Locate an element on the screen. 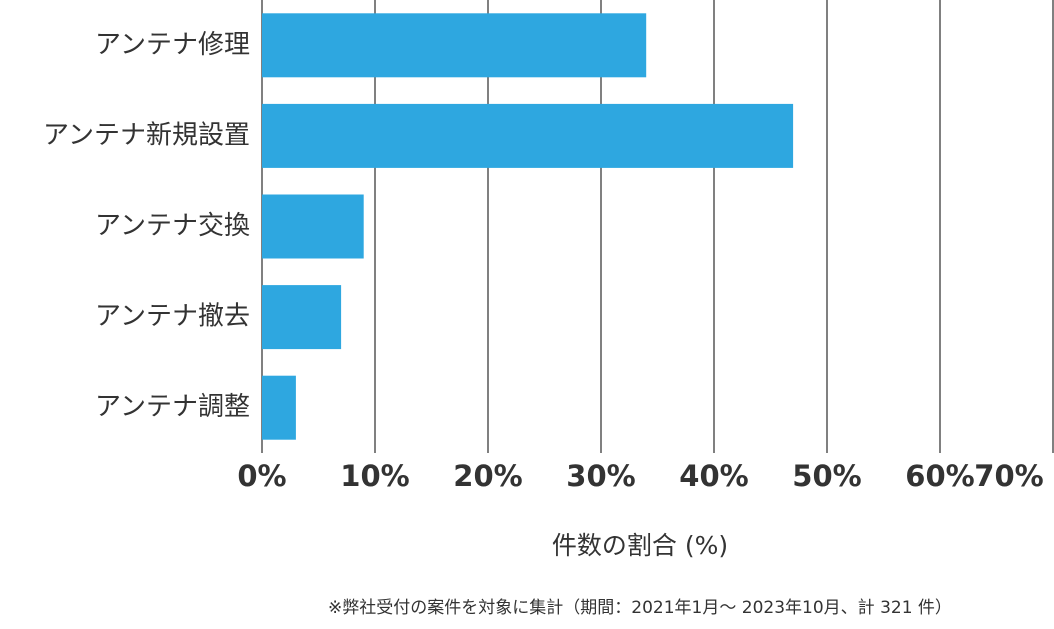 This screenshot has height=629, width=1054. x-tick-label: 50% is located at coordinates (826, 476).